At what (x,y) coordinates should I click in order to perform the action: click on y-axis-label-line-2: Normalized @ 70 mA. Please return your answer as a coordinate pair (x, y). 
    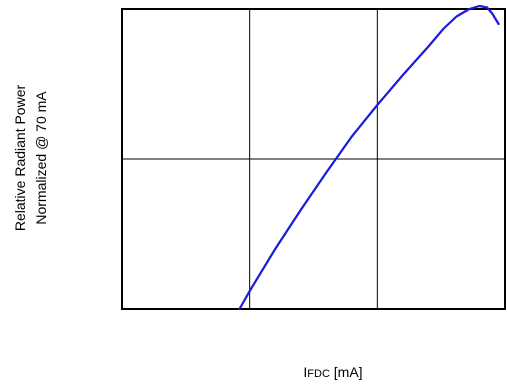
    Looking at the image, I should click on (41, 158).